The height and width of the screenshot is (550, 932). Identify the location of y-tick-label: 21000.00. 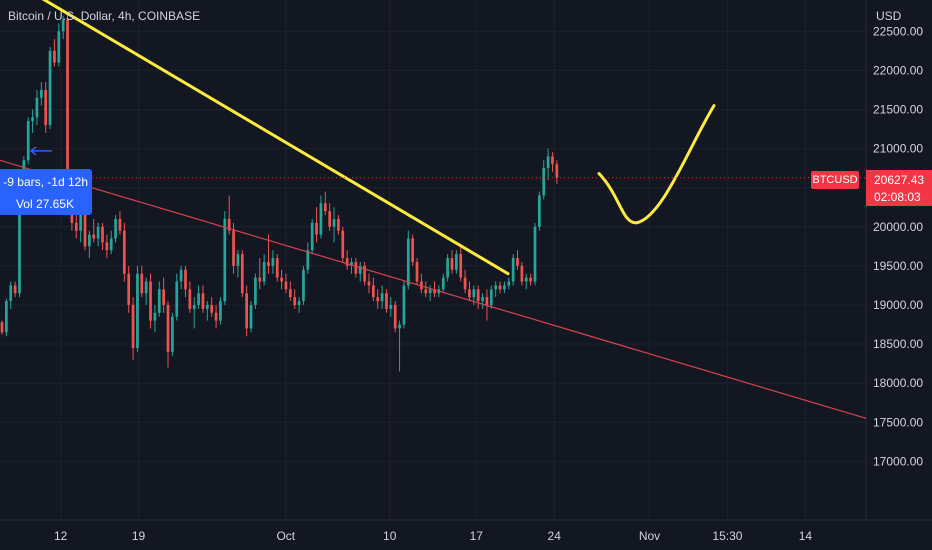
(898, 149).